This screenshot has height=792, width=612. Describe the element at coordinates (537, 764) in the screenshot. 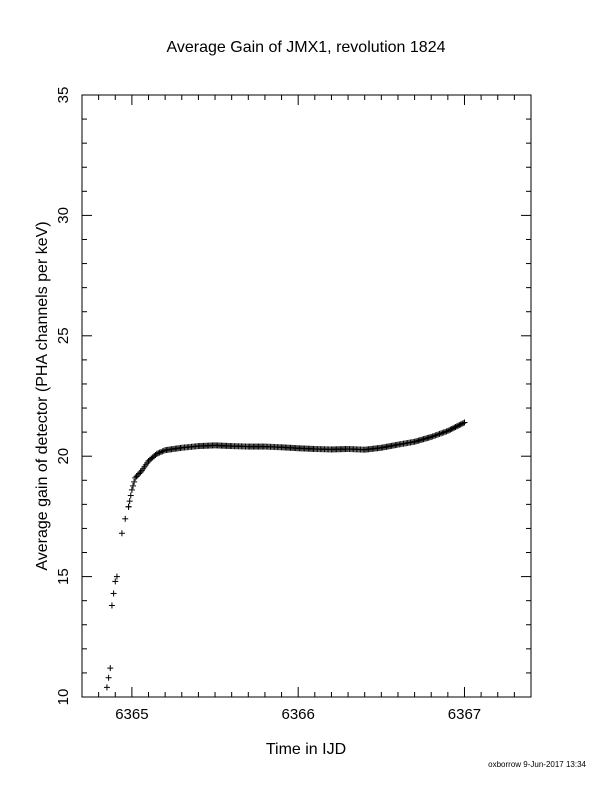

I see `footer-credit: oxborrow 9-Jun-2017 13:34` at that location.